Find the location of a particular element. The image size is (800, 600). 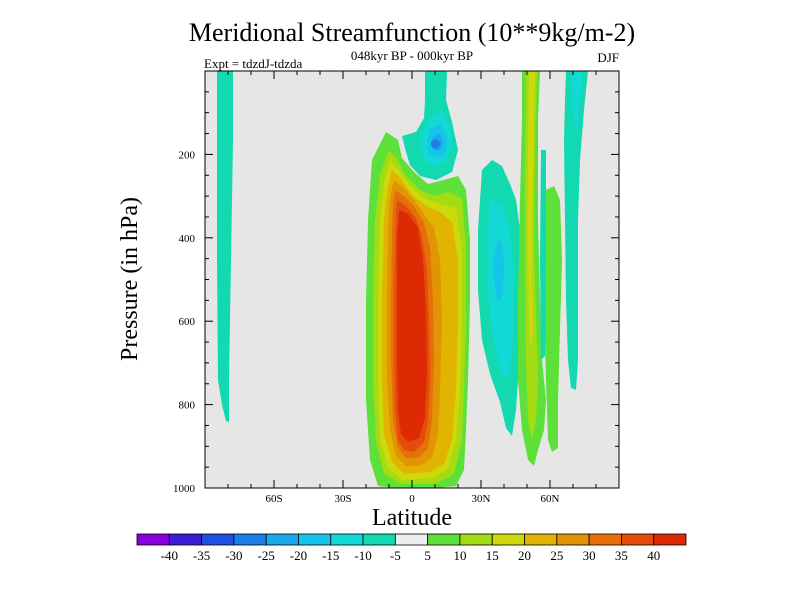

y-tick-label: 800 is located at coordinates (187, 406).